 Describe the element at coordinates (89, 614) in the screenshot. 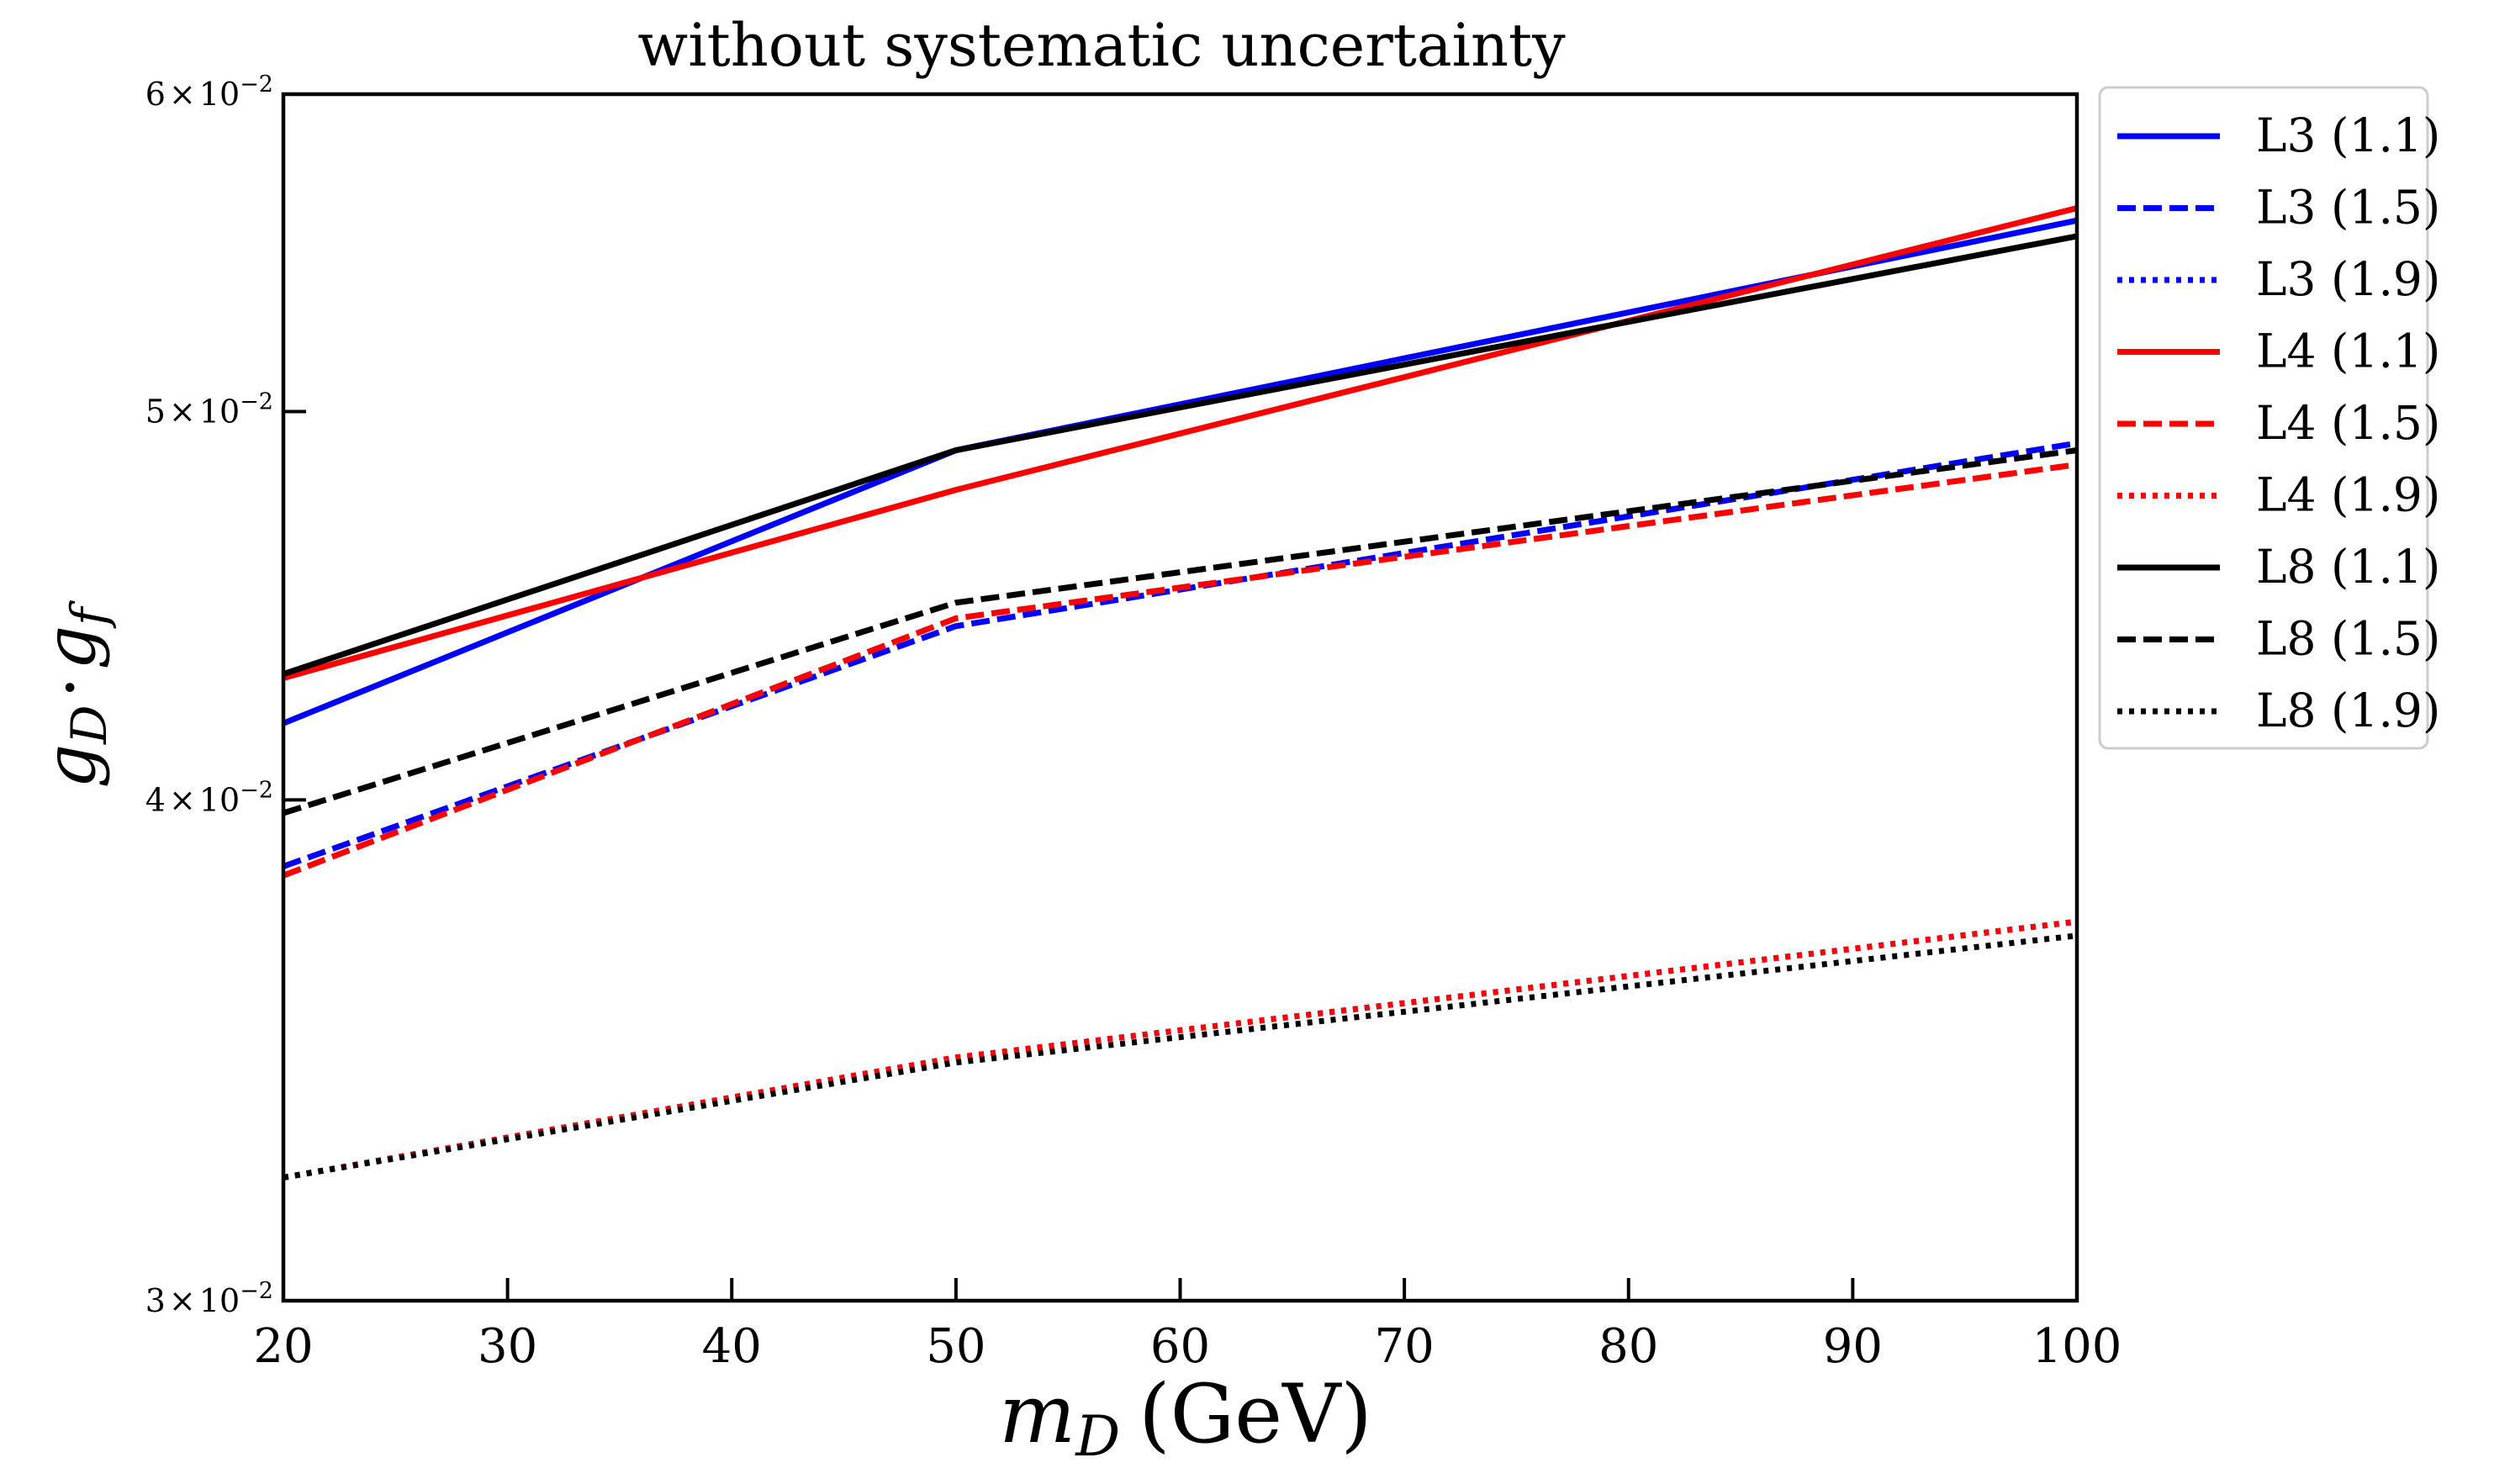

I see `y-axis-label-sub2: f` at that location.